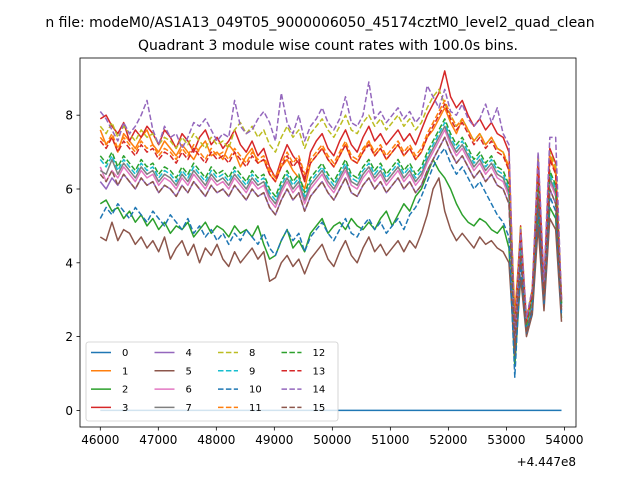 This screenshot has height=480, width=640. I want to click on legend-label-6: 6, so click(189, 390).